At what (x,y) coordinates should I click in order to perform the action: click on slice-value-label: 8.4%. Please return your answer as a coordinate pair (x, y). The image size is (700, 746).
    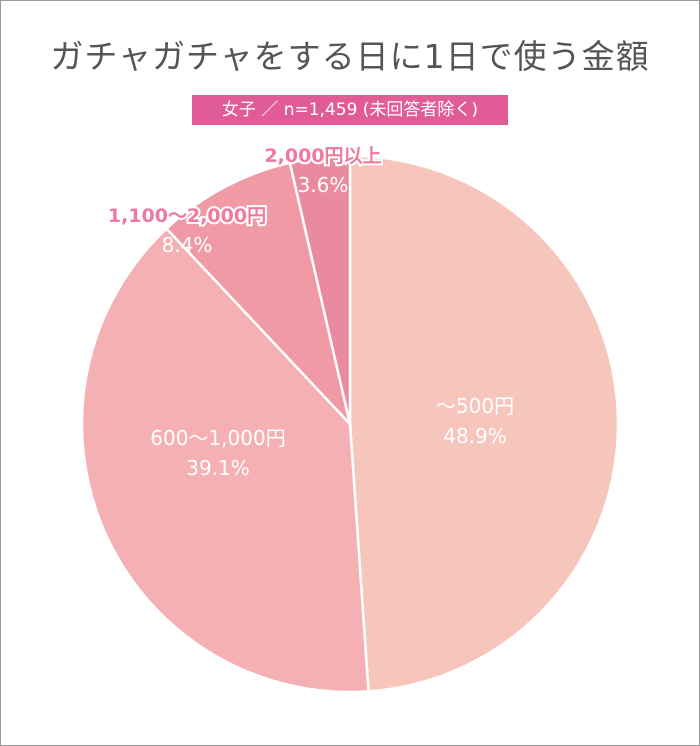
    Looking at the image, I should click on (187, 245).